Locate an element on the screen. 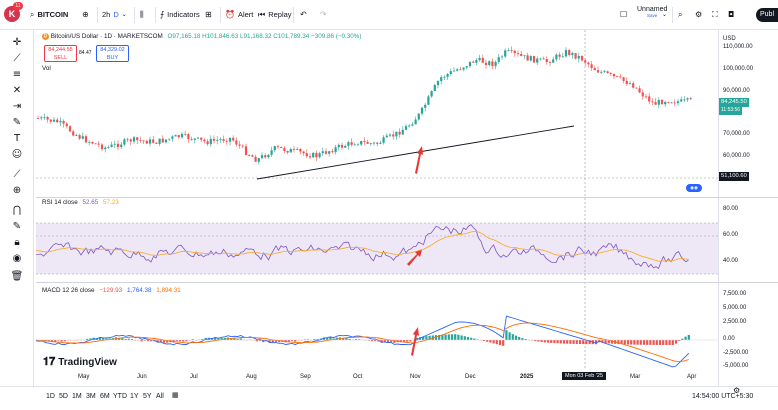  layout-toggle: ☐ is located at coordinates (623, 15).